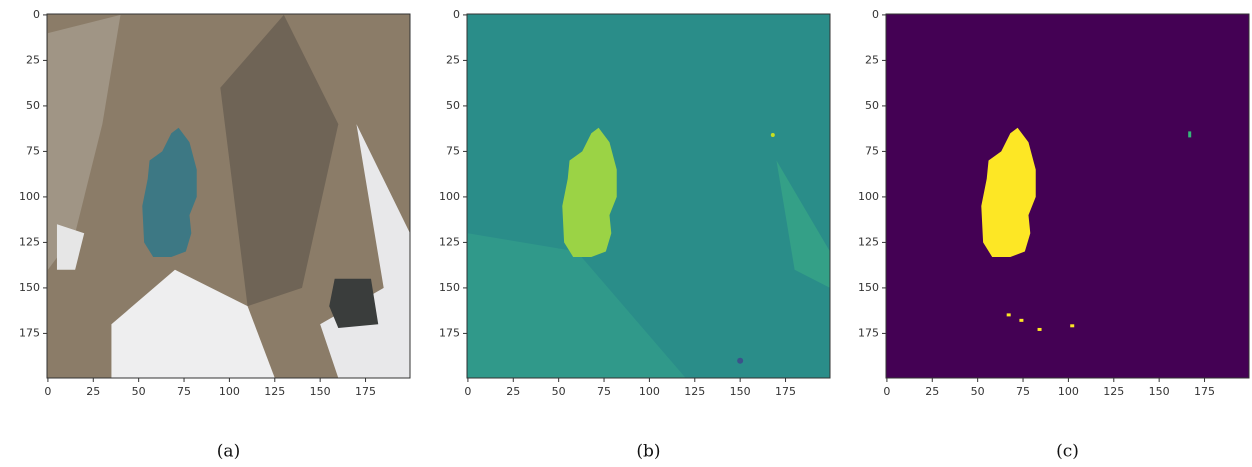 The width and height of the screenshot is (1252, 467). I want to click on caption: (a), so click(228, 452).